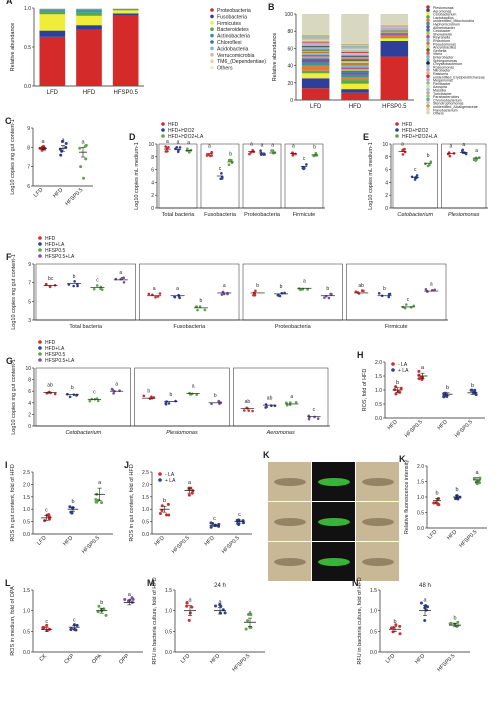 This screenshot has height=721, width=499. I want to click on y-tick-label: 0, so click(29, 427).